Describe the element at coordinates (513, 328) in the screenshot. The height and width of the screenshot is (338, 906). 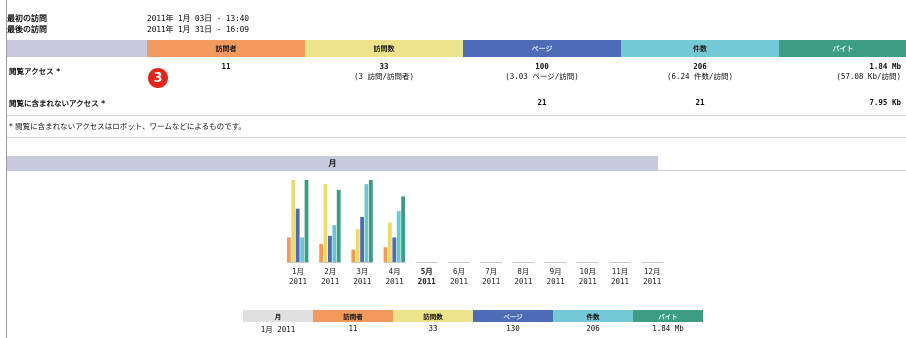
I see `table-cell-pages: 130` at that location.